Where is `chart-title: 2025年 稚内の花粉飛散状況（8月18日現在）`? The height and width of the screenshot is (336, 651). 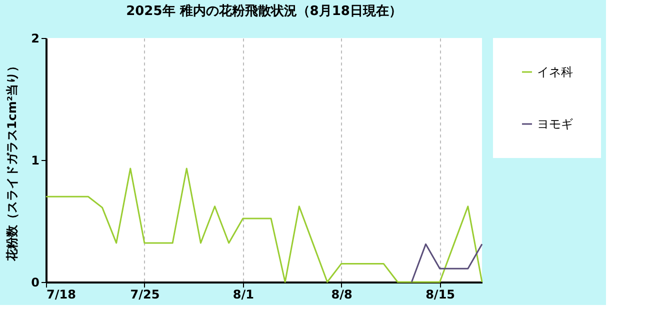 chart-title: 2025年 稚内の花粉飛散状況（8月18日現在） is located at coordinates (264, 11).